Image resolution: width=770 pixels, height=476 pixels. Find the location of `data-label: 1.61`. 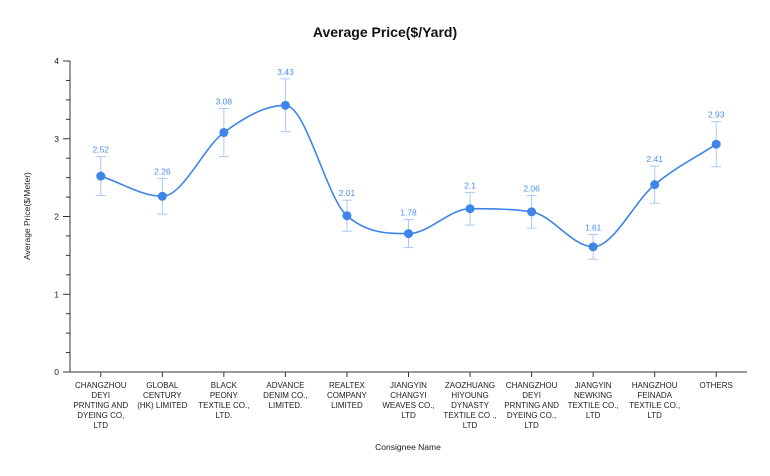

data-label: 1.61 is located at coordinates (593, 227).